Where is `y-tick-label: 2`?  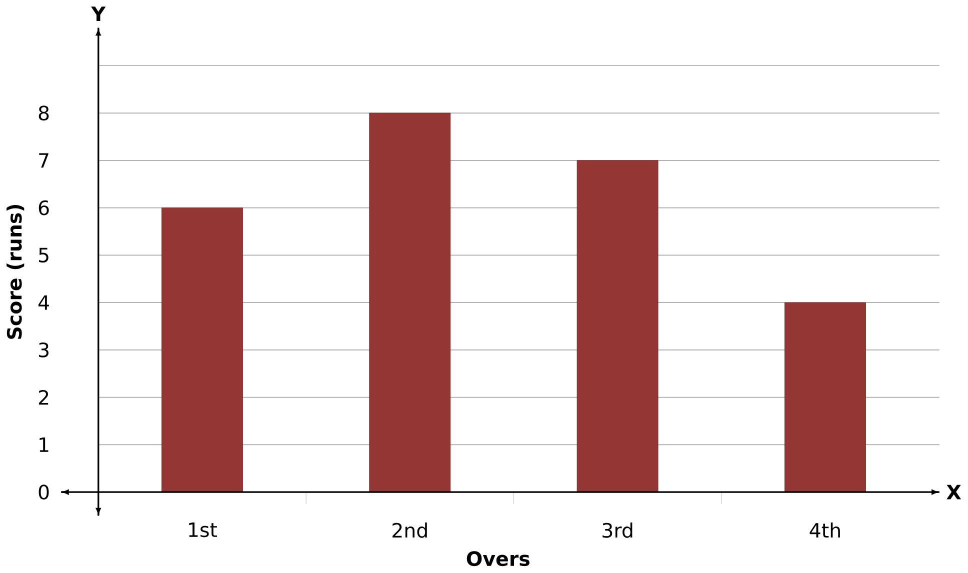 y-tick-label: 2 is located at coordinates (43, 397).